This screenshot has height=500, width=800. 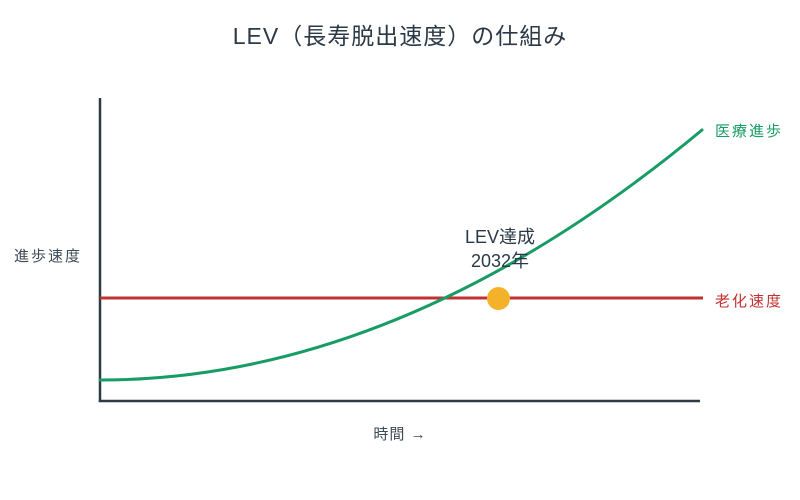 What do you see at coordinates (500, 237) in the screenshot?
I see `lev-annotation-line1: LEV達成` at bounding box center [500, 237].